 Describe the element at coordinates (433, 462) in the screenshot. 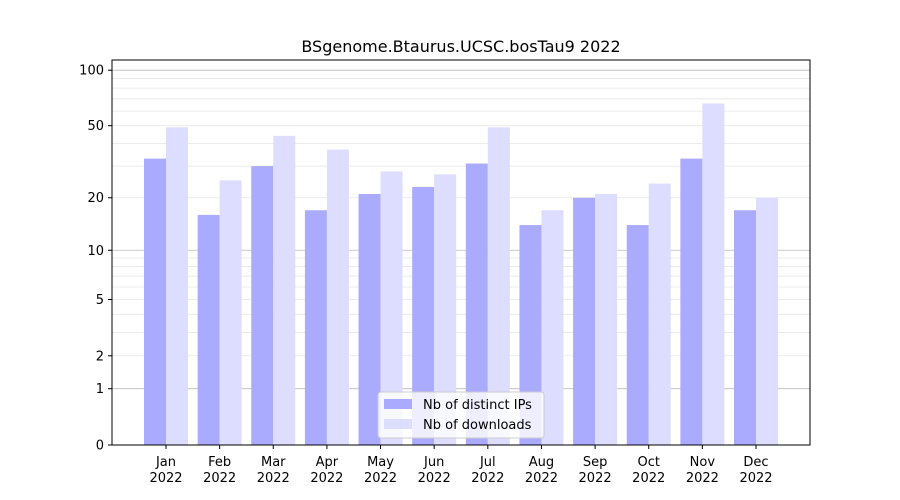

I see `x-tick-label: Jun` at that location.